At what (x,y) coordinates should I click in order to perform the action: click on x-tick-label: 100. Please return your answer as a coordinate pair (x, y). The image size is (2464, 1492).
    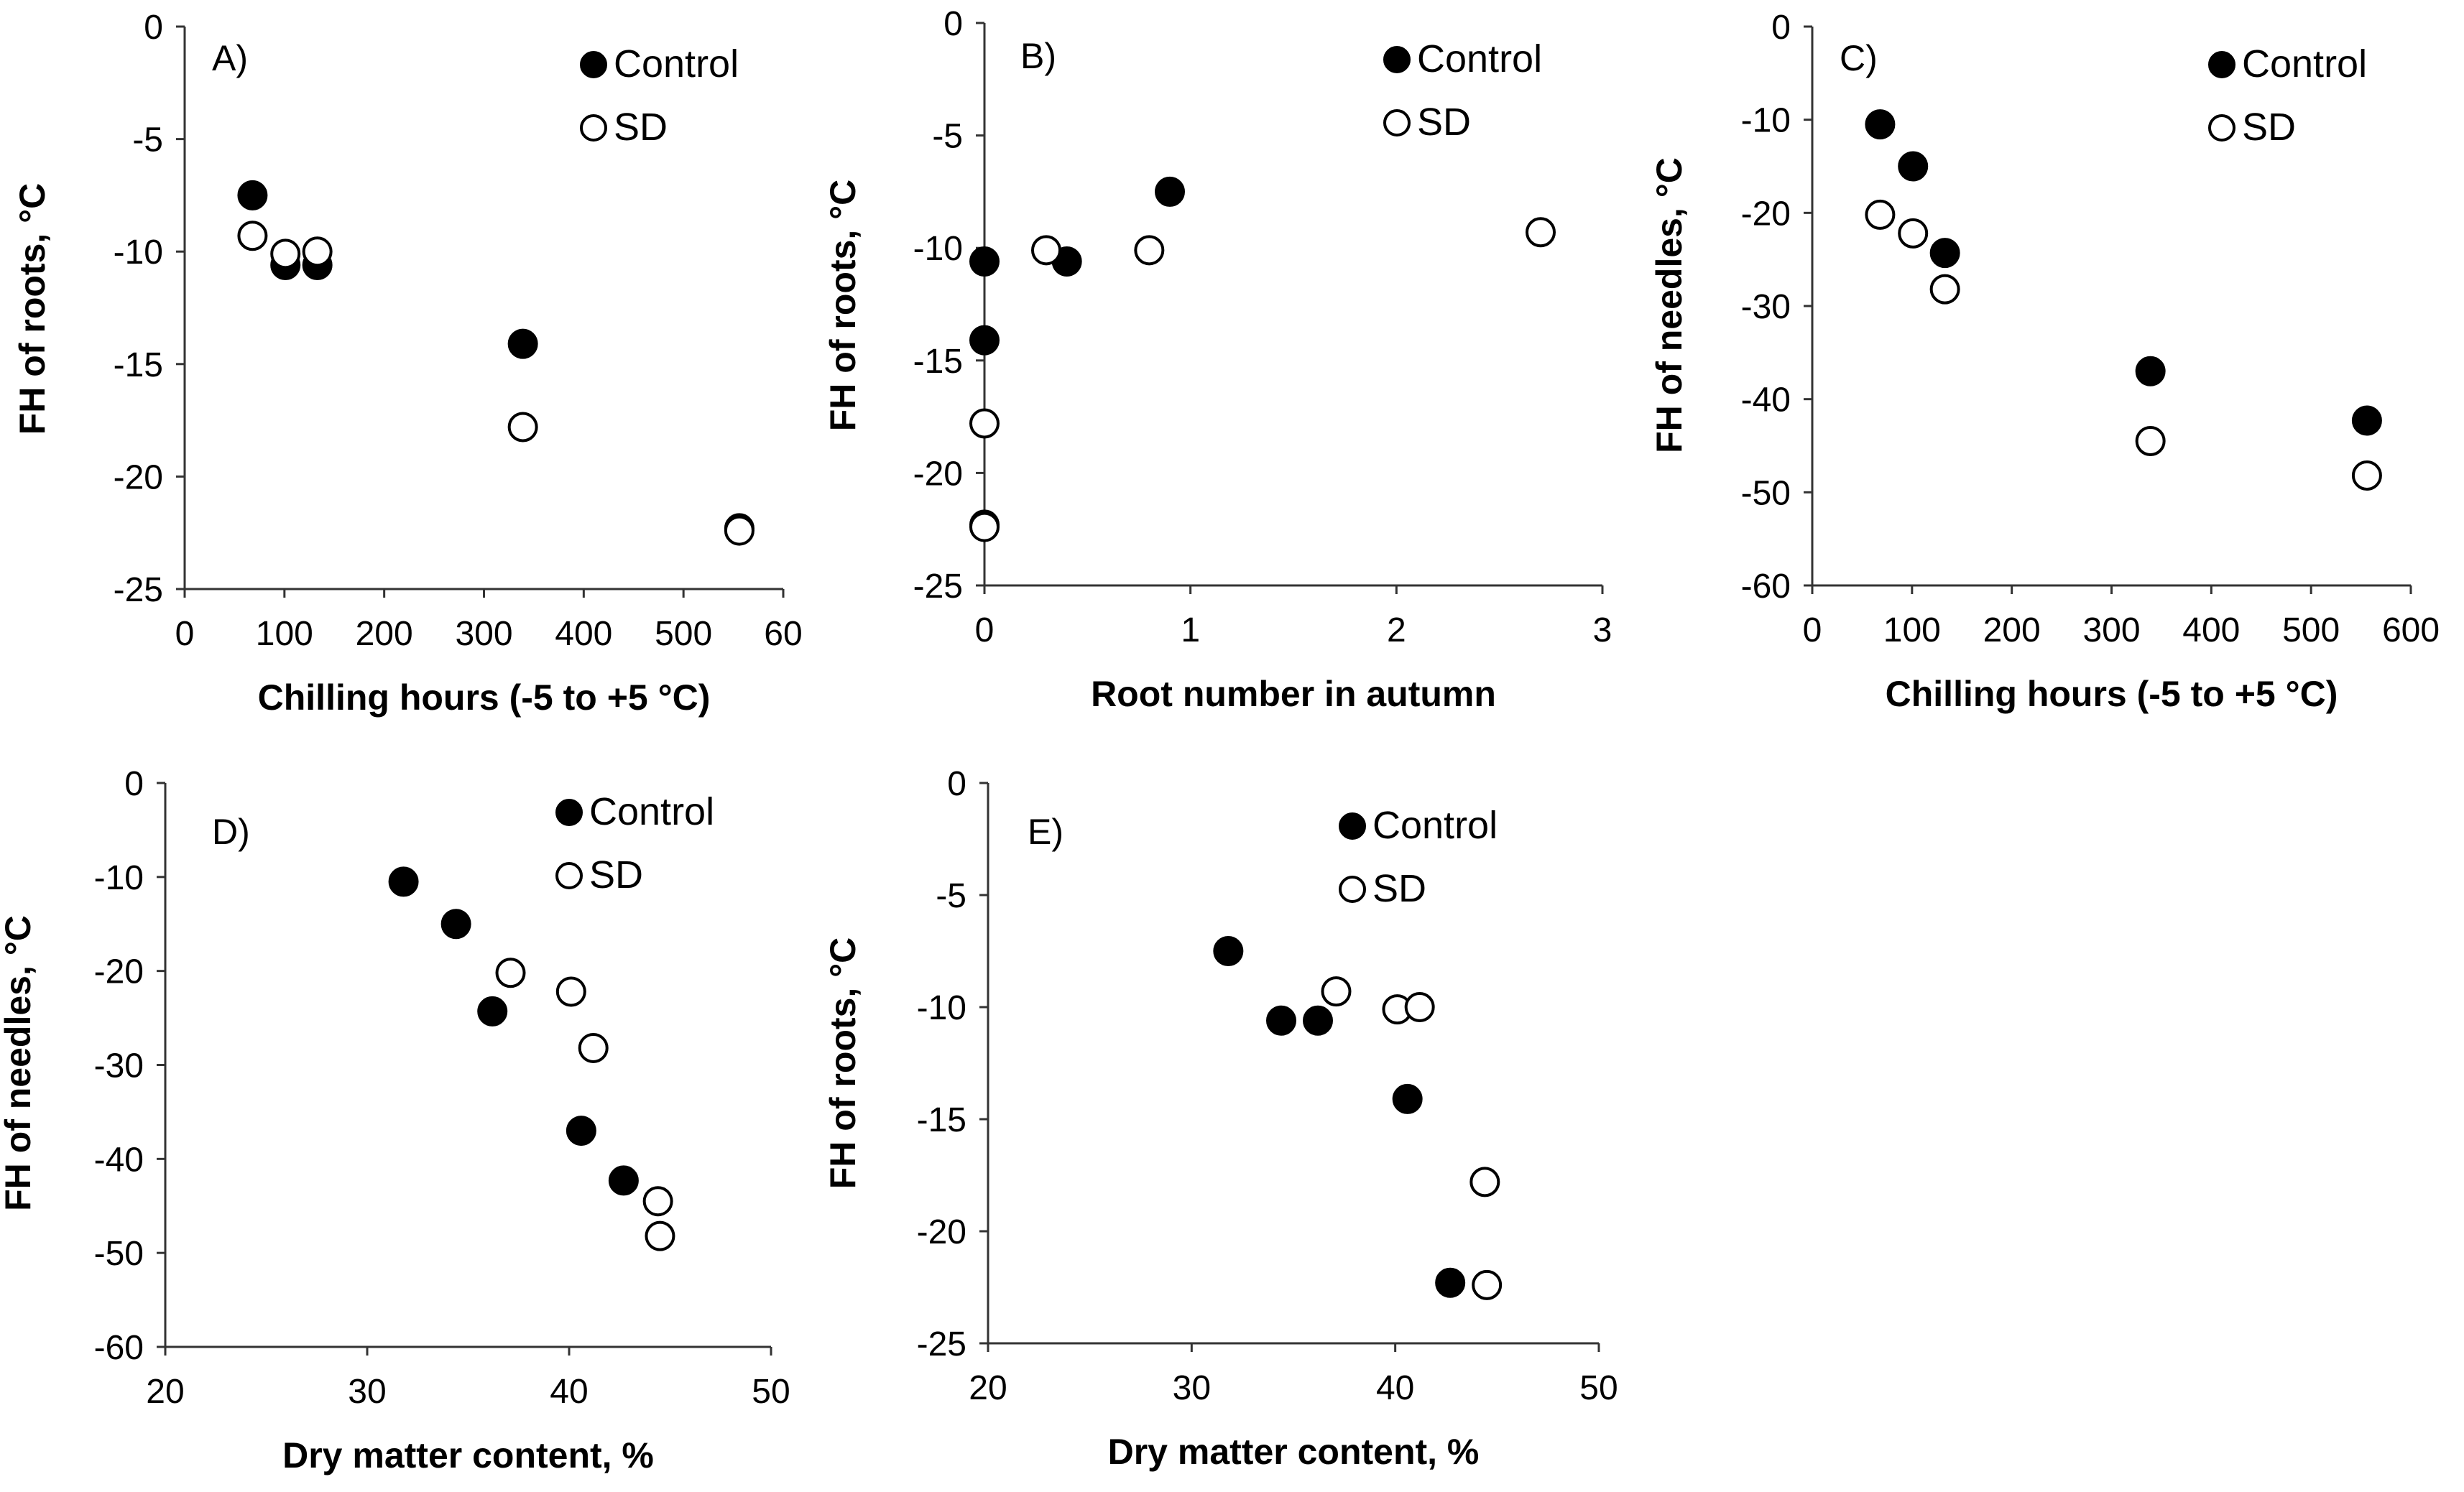
    Looking at the image, I should click on (284, 634).